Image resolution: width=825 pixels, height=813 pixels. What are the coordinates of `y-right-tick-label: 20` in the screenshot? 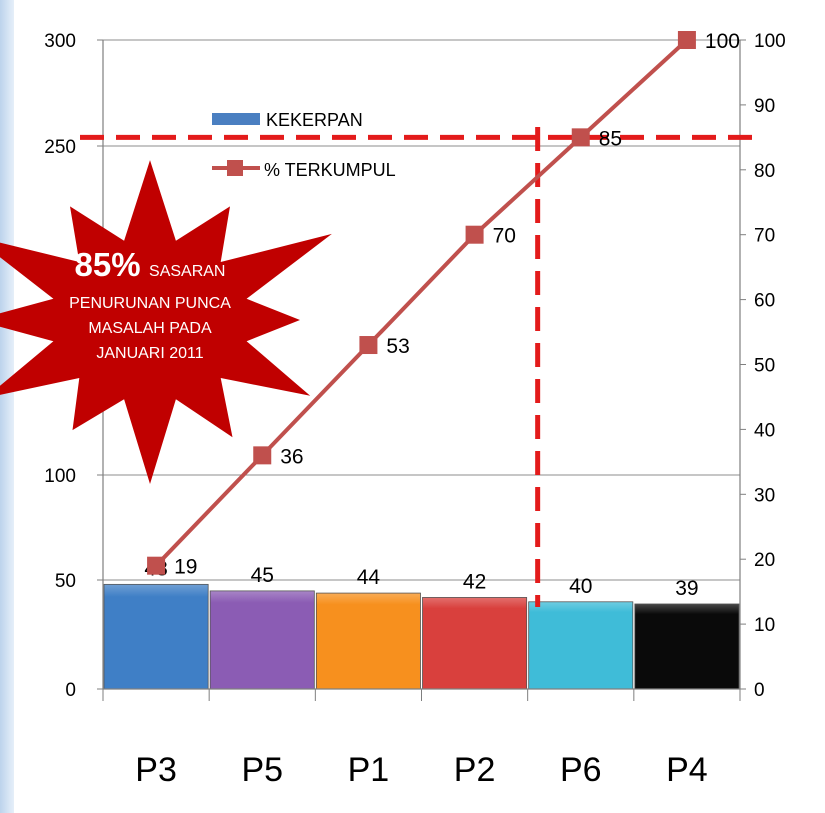 It's located at (764, 560).